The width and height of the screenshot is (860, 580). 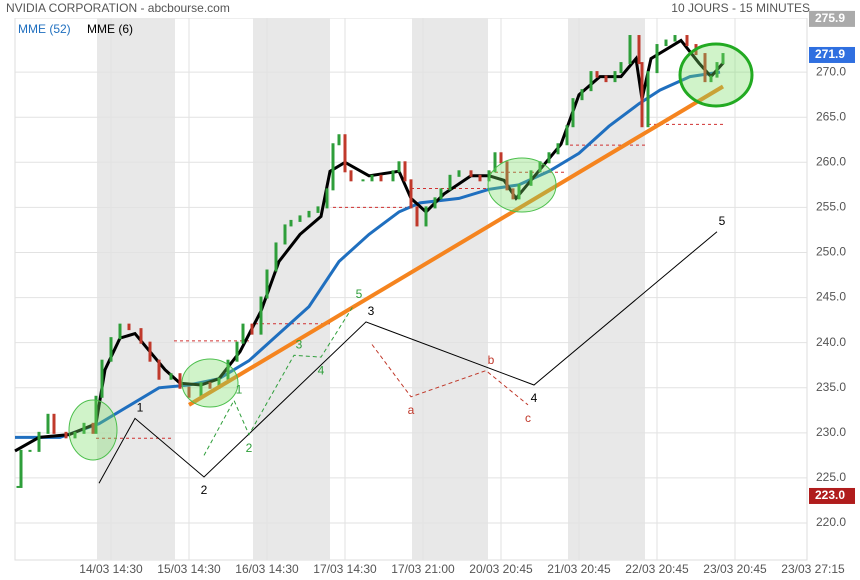 What do you see at coordinates (345, 569) in the screenshot?
I see `x-tick-label: 17/03 14:30` at bounding box center [345, 569].